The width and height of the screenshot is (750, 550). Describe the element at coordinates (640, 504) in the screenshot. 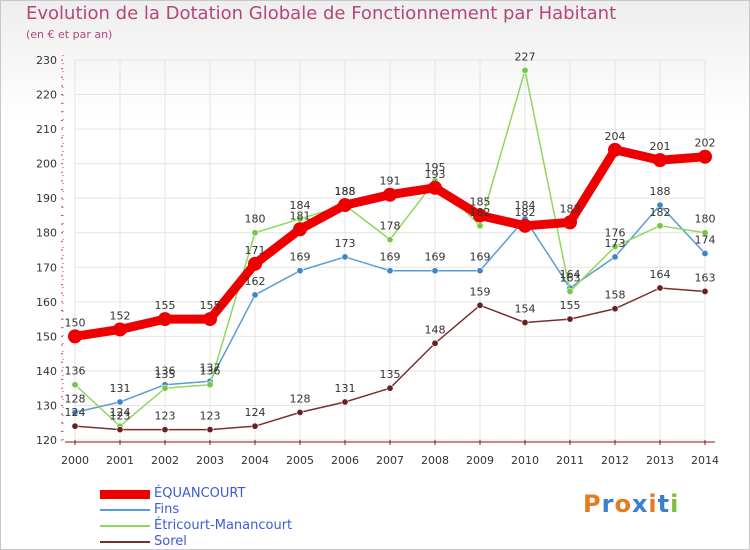

I see `logo-letter: x` at that location.